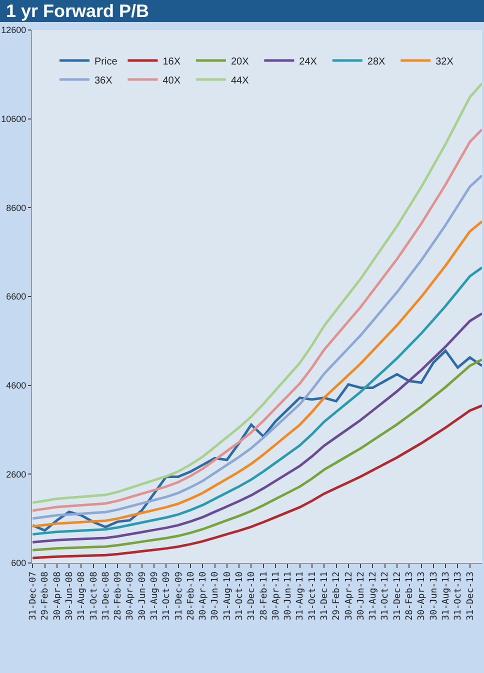 The height and width of the screenshot is (673, 484). What do you see at coordinates (103, 80) in the screenshot?
I see `legend-label: 36X` at bounding box center [103, 80].